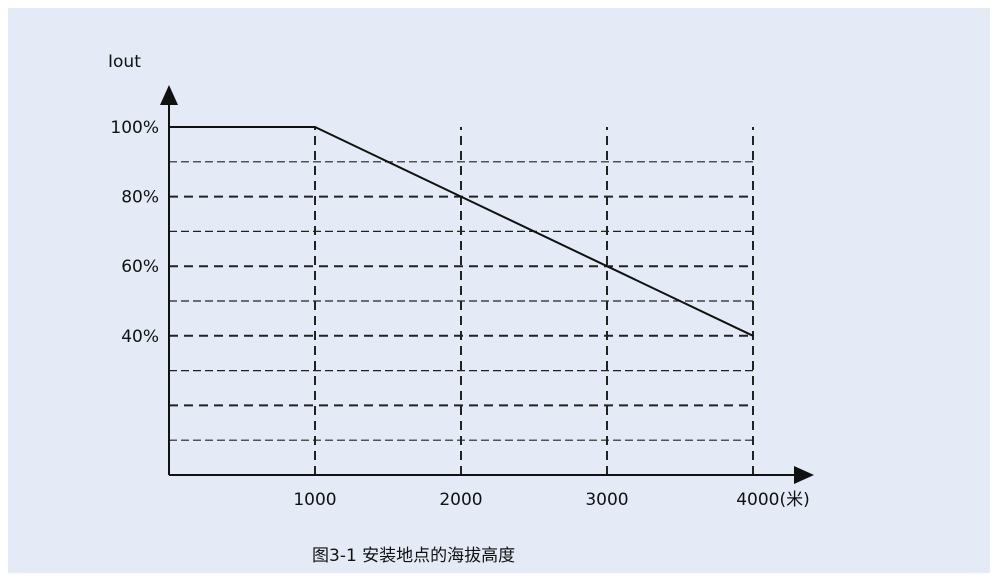 The height and width of the screenshot is (581, 998). What do you see at coordinates (606, 500) in the screenshot?
I see `x-tick-label: 3000` at bounding box center [606, 500].